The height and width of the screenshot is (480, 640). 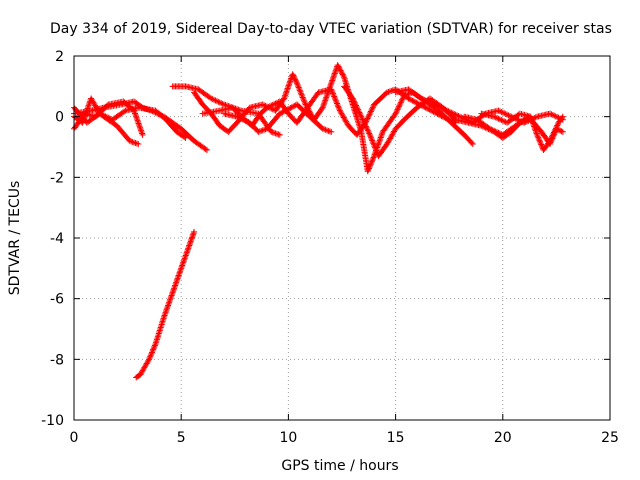 What do you see at coordinates (52, 421) in the screenshot?
I see `y-tick-label: -10` at bounding box center [52, 421].